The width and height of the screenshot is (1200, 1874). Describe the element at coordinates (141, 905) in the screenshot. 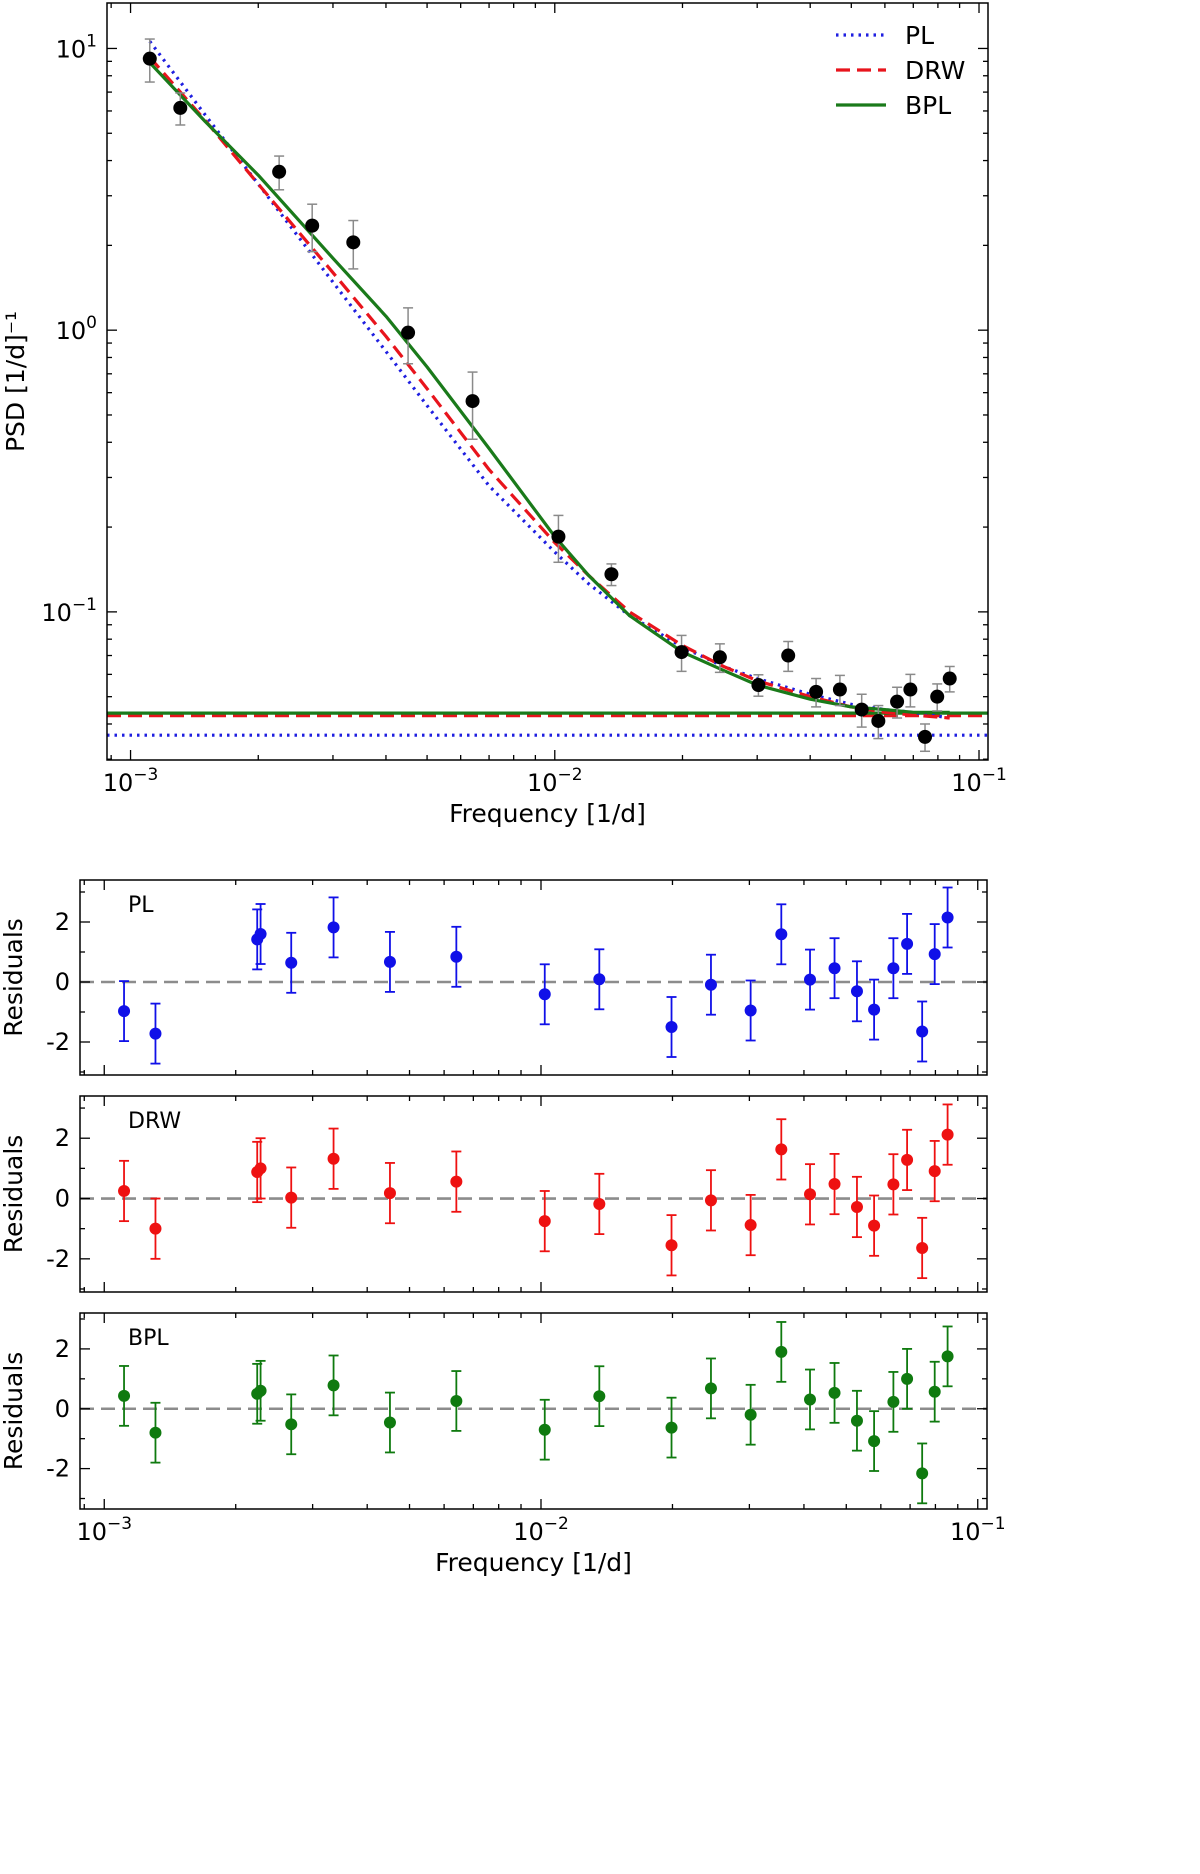

I see `panel-label-pl: PL` at that location.